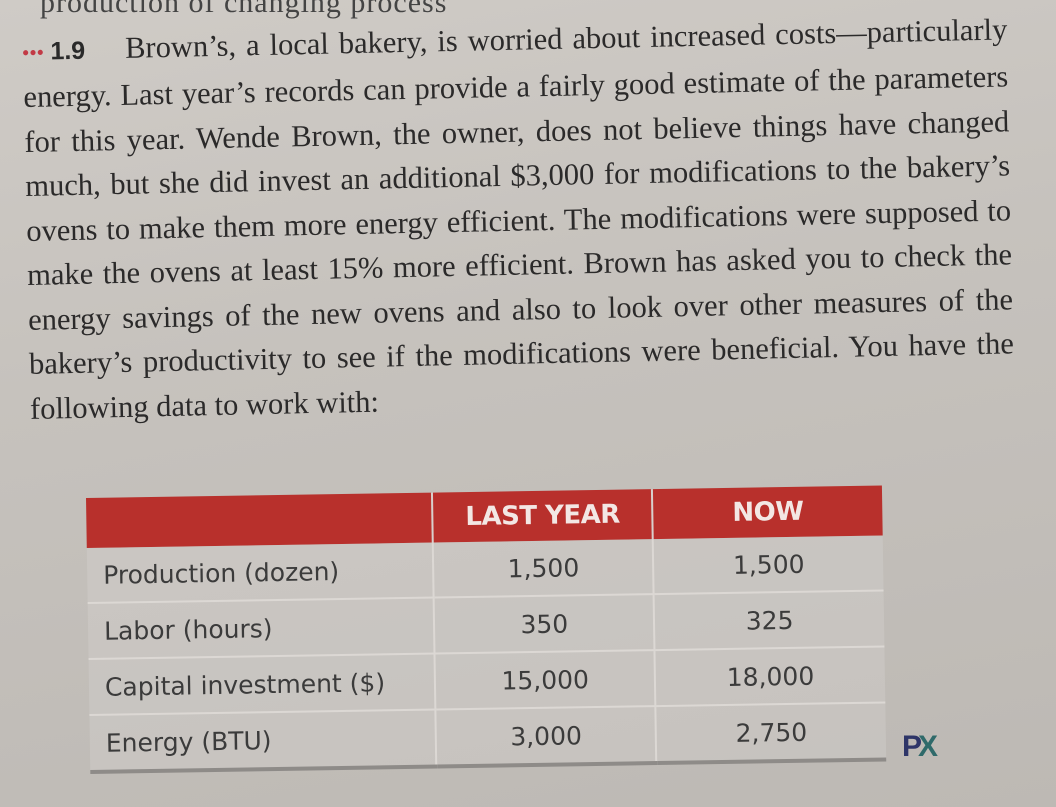  Describe the element at coordinates (543, 568) in the screenshot. I see `last-year-value: 1,500` at that location.